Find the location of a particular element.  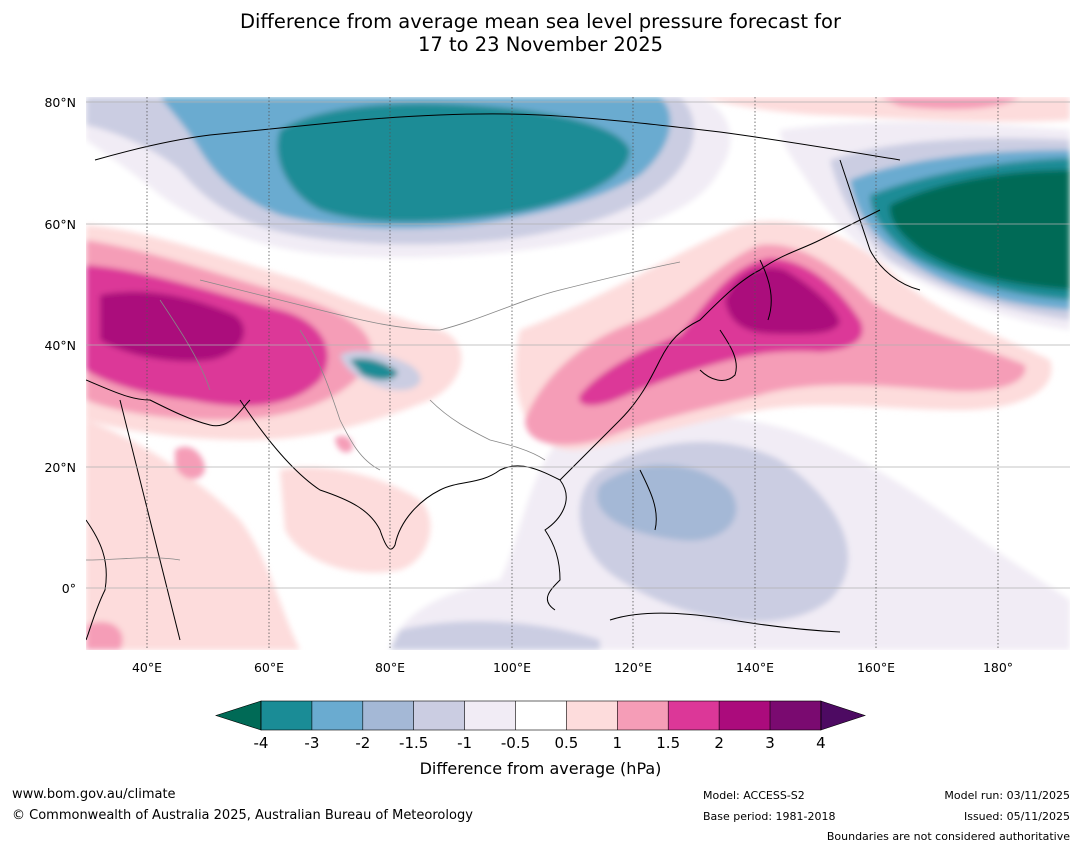

anomaly-region-low-tibet is located at coordinates (374, 369).